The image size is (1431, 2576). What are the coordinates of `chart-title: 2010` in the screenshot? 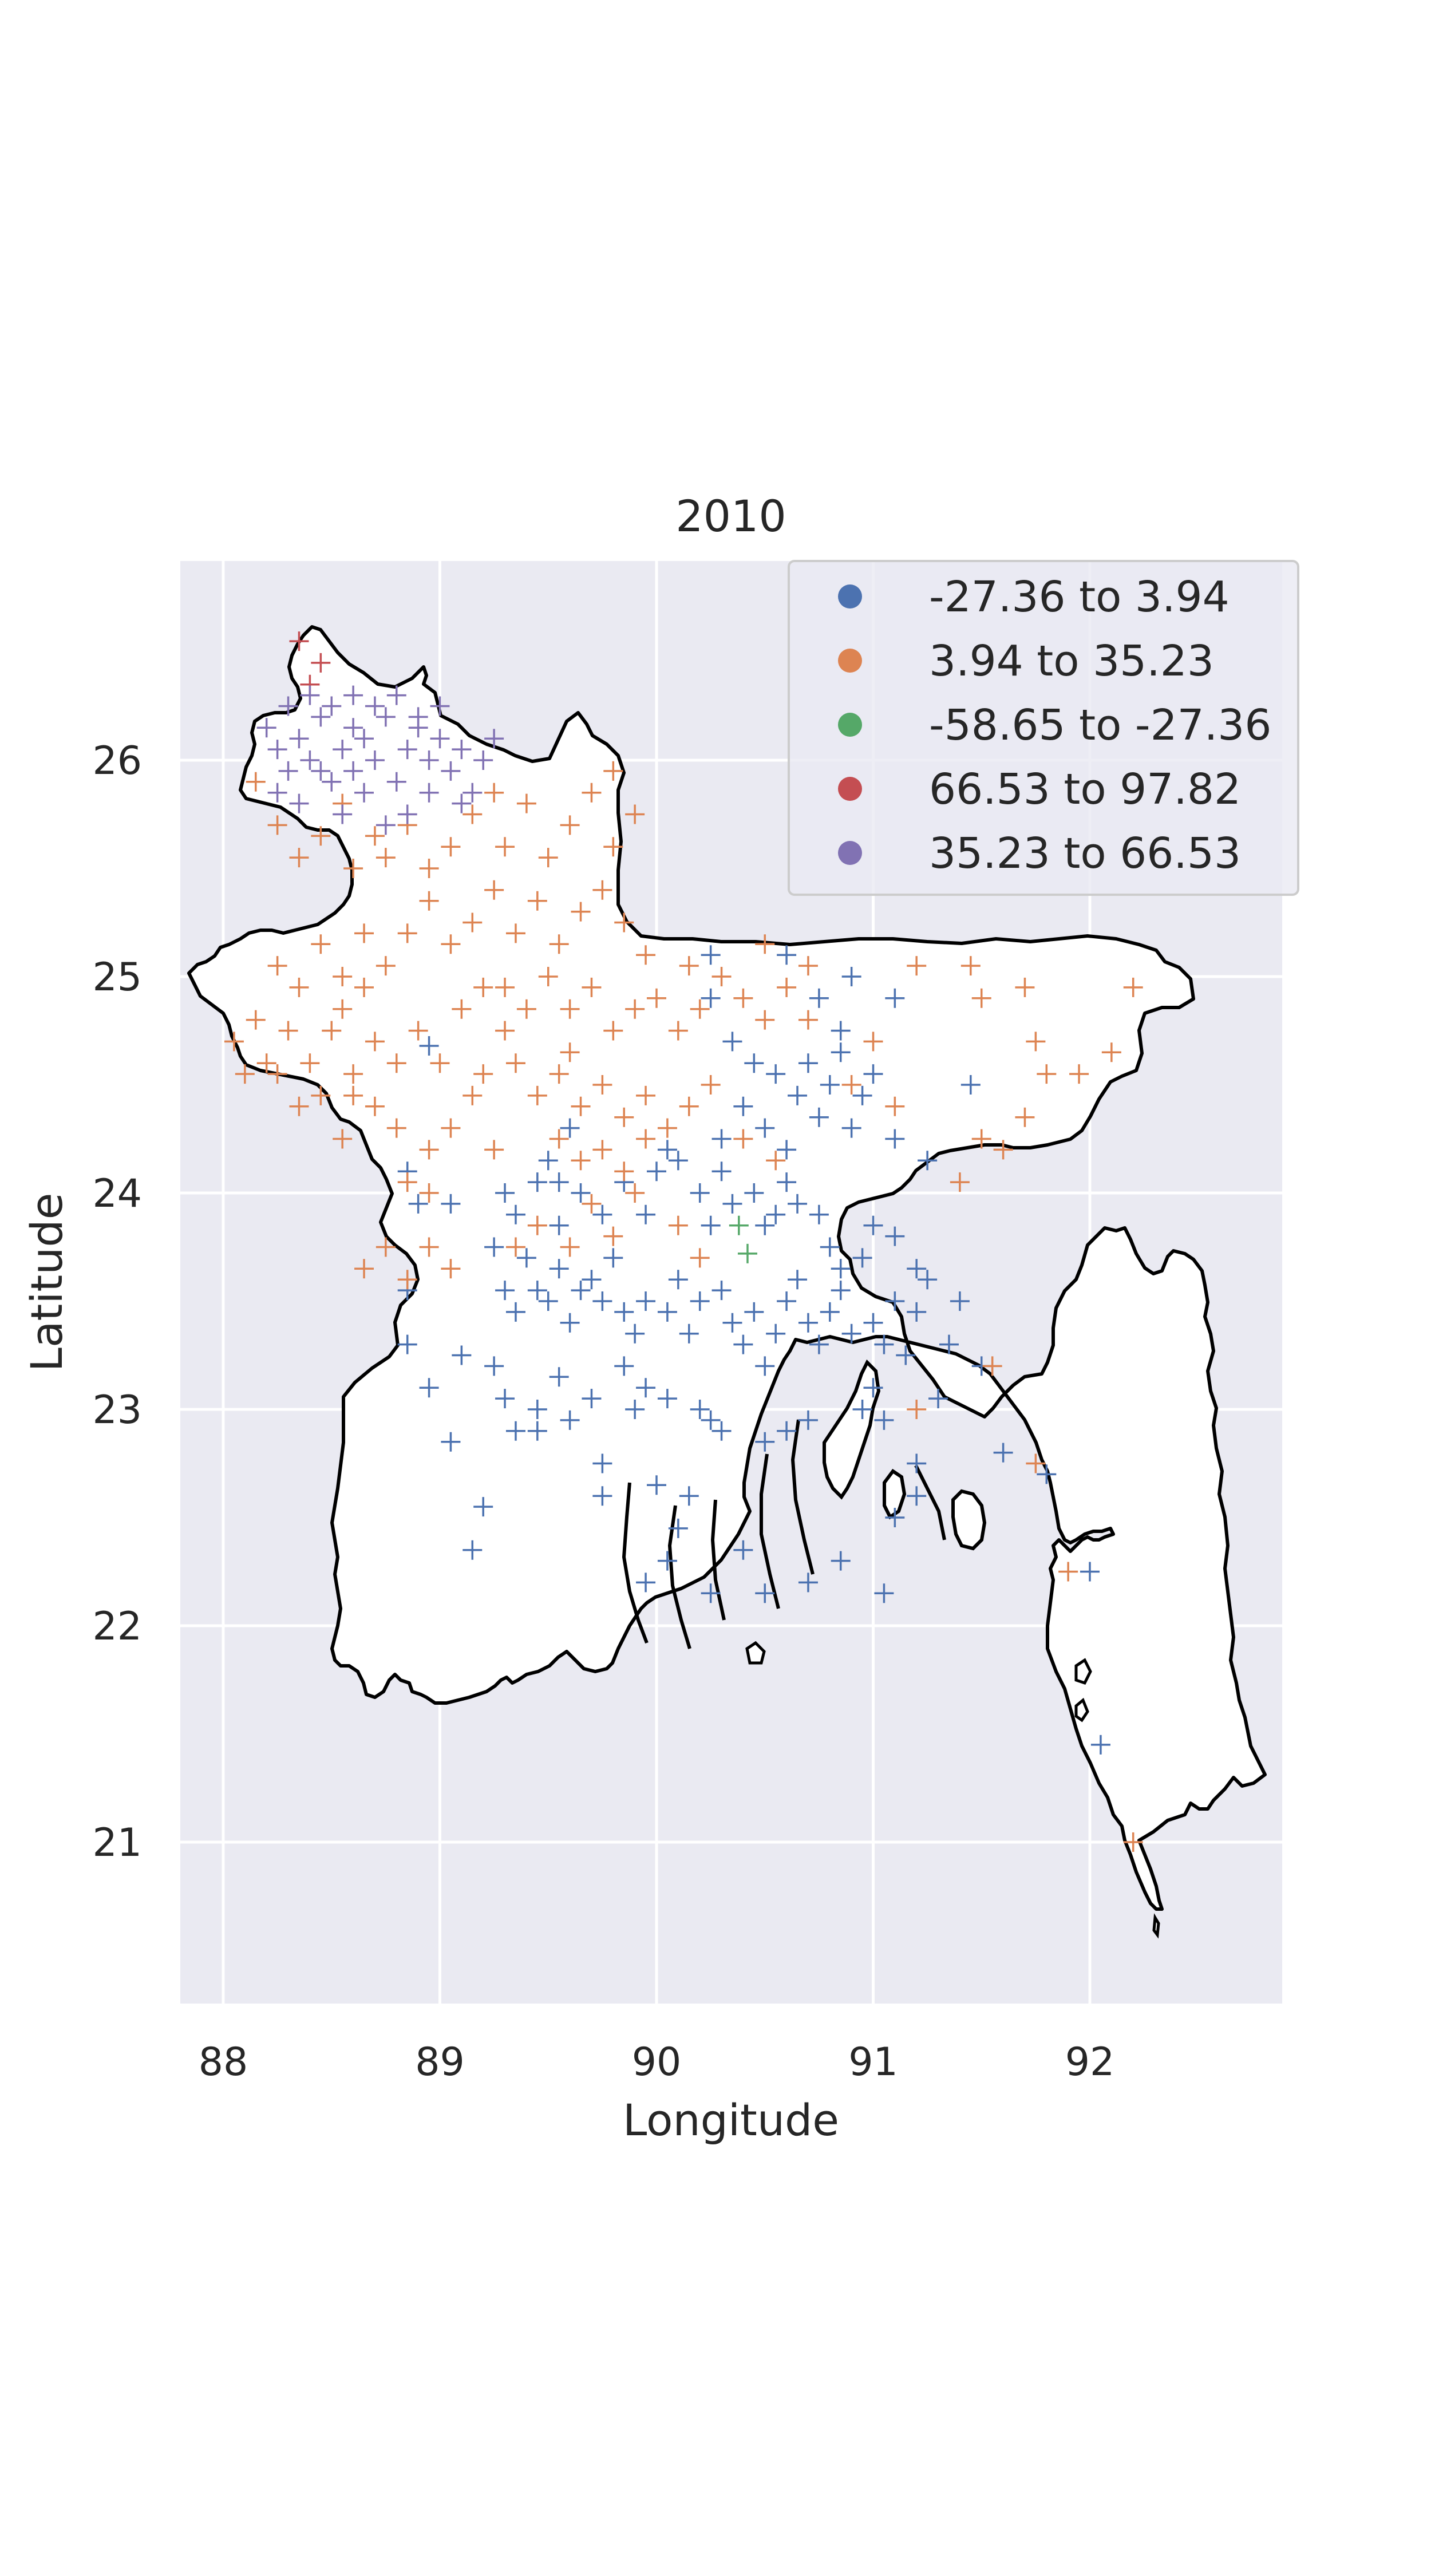 It's located at (730, 516).